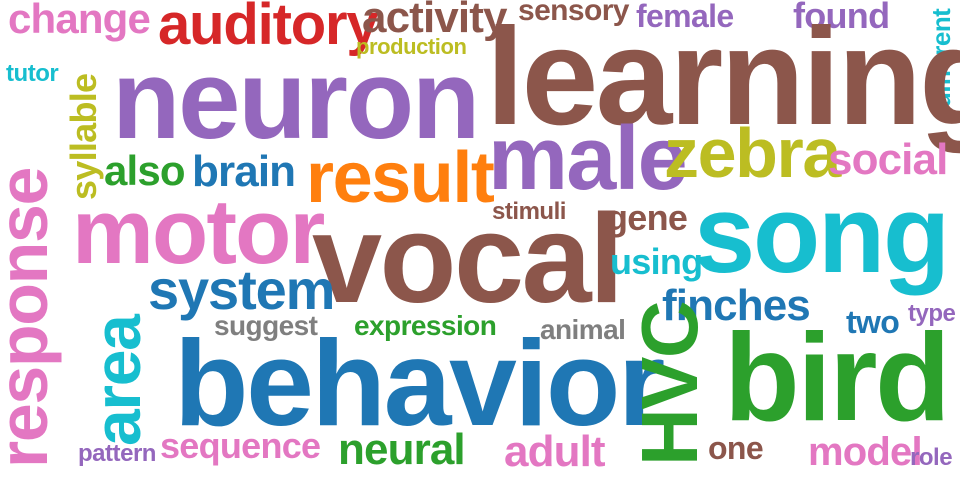  Describe the element at coordinates (244, 171) in the screenshot. I see `word-brain: brain` at that location.